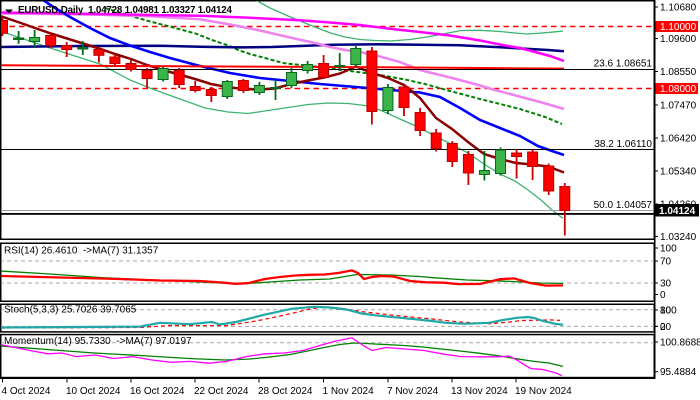 This screenshot has width=700, height=400. What do you see at coordinates (221, 391) in the screenshot?
I see `svg-text: 22 Oct 2024` at bounding box center [221, 391].